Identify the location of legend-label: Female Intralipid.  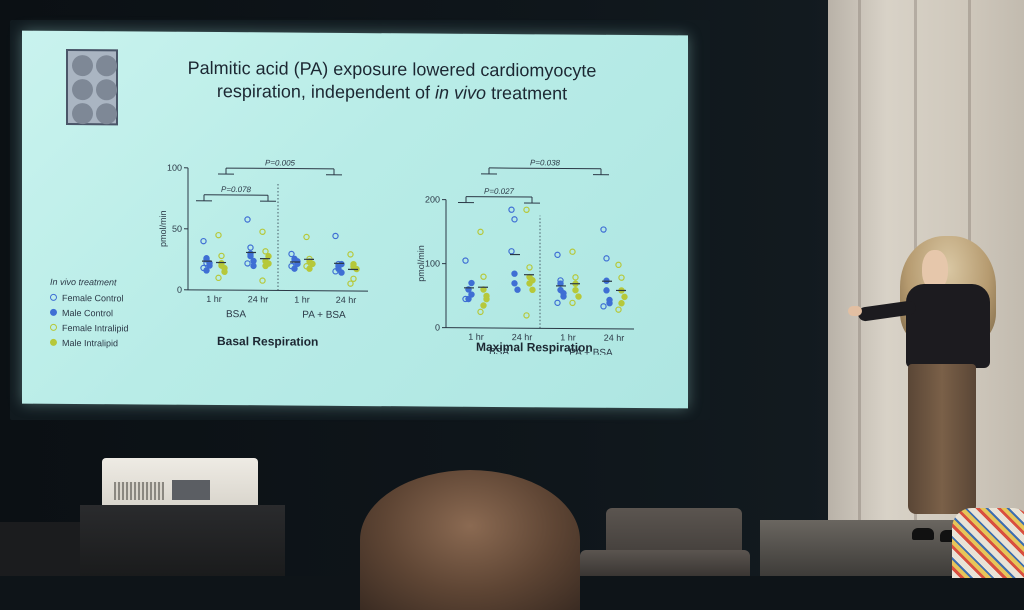
(95, 327).